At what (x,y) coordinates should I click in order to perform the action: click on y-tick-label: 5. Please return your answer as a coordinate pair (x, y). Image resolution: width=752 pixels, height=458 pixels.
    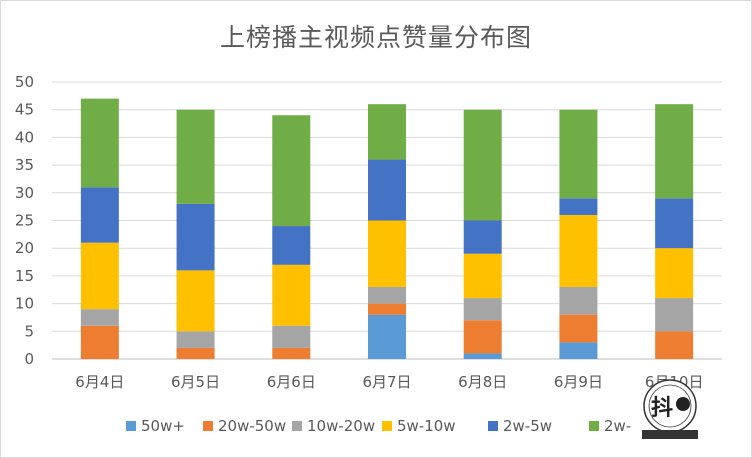
    Looking at the image, I should click on (29, 331).